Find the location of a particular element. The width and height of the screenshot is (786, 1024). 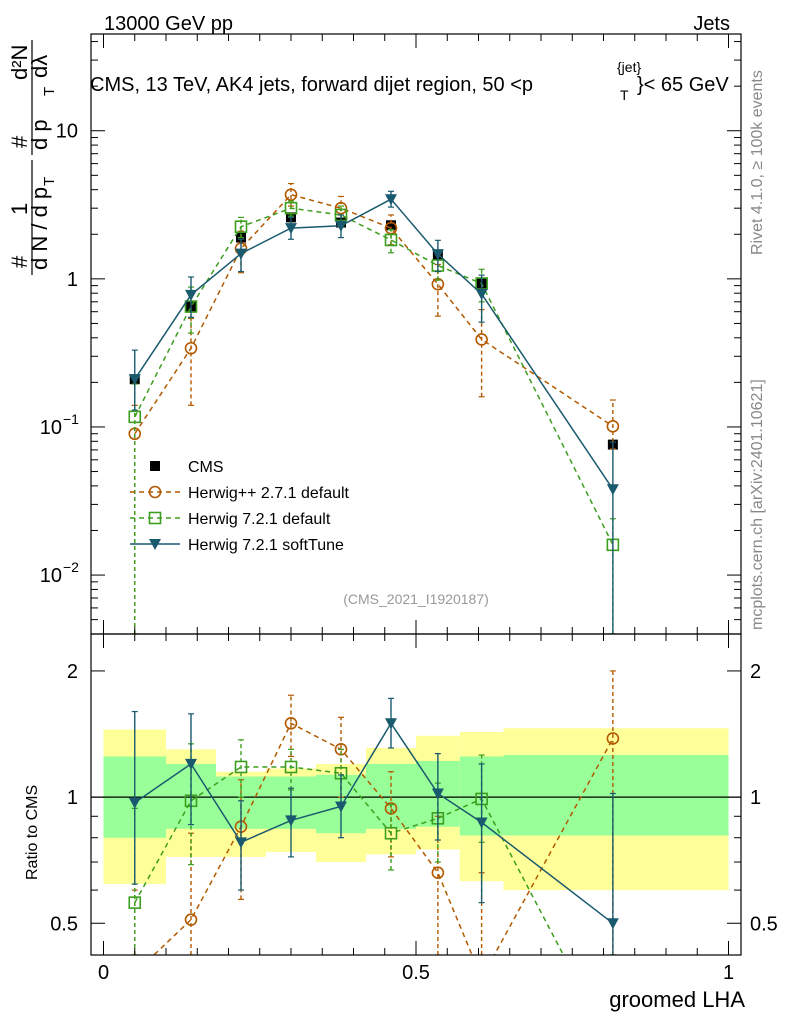

y-tick-label: 1 is located at coordinates (72, 280).